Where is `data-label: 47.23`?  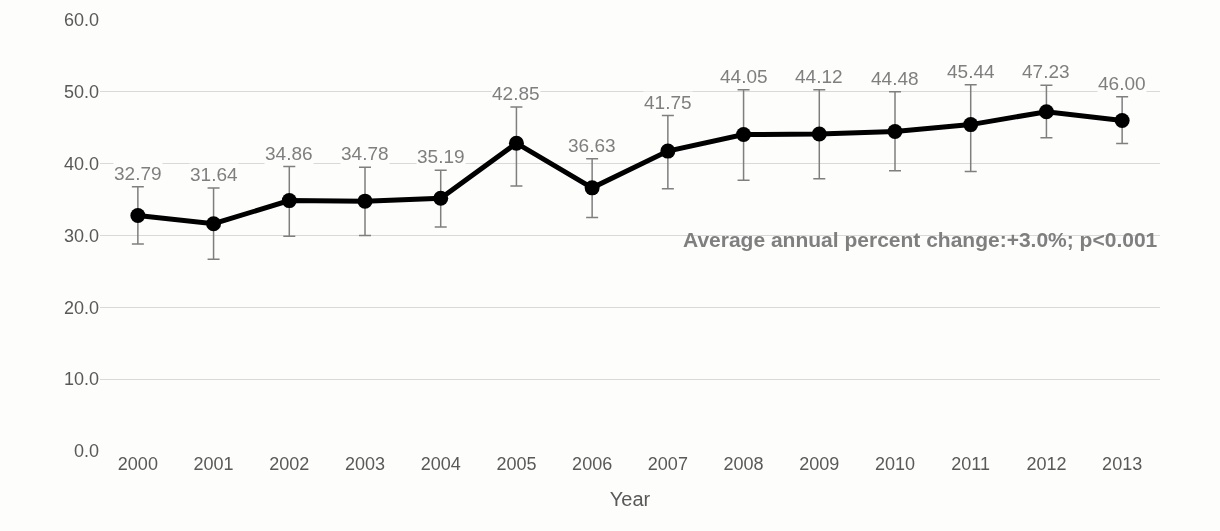
data-label: 47.23 is located at coordinates (1046, 71).